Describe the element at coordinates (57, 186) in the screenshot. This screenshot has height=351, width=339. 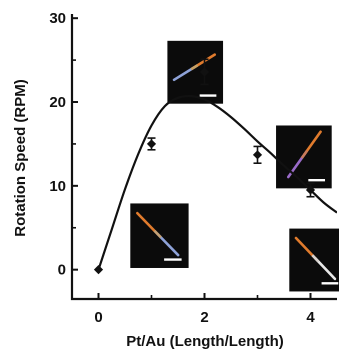
I see `y-tick-label: 10` at that location.